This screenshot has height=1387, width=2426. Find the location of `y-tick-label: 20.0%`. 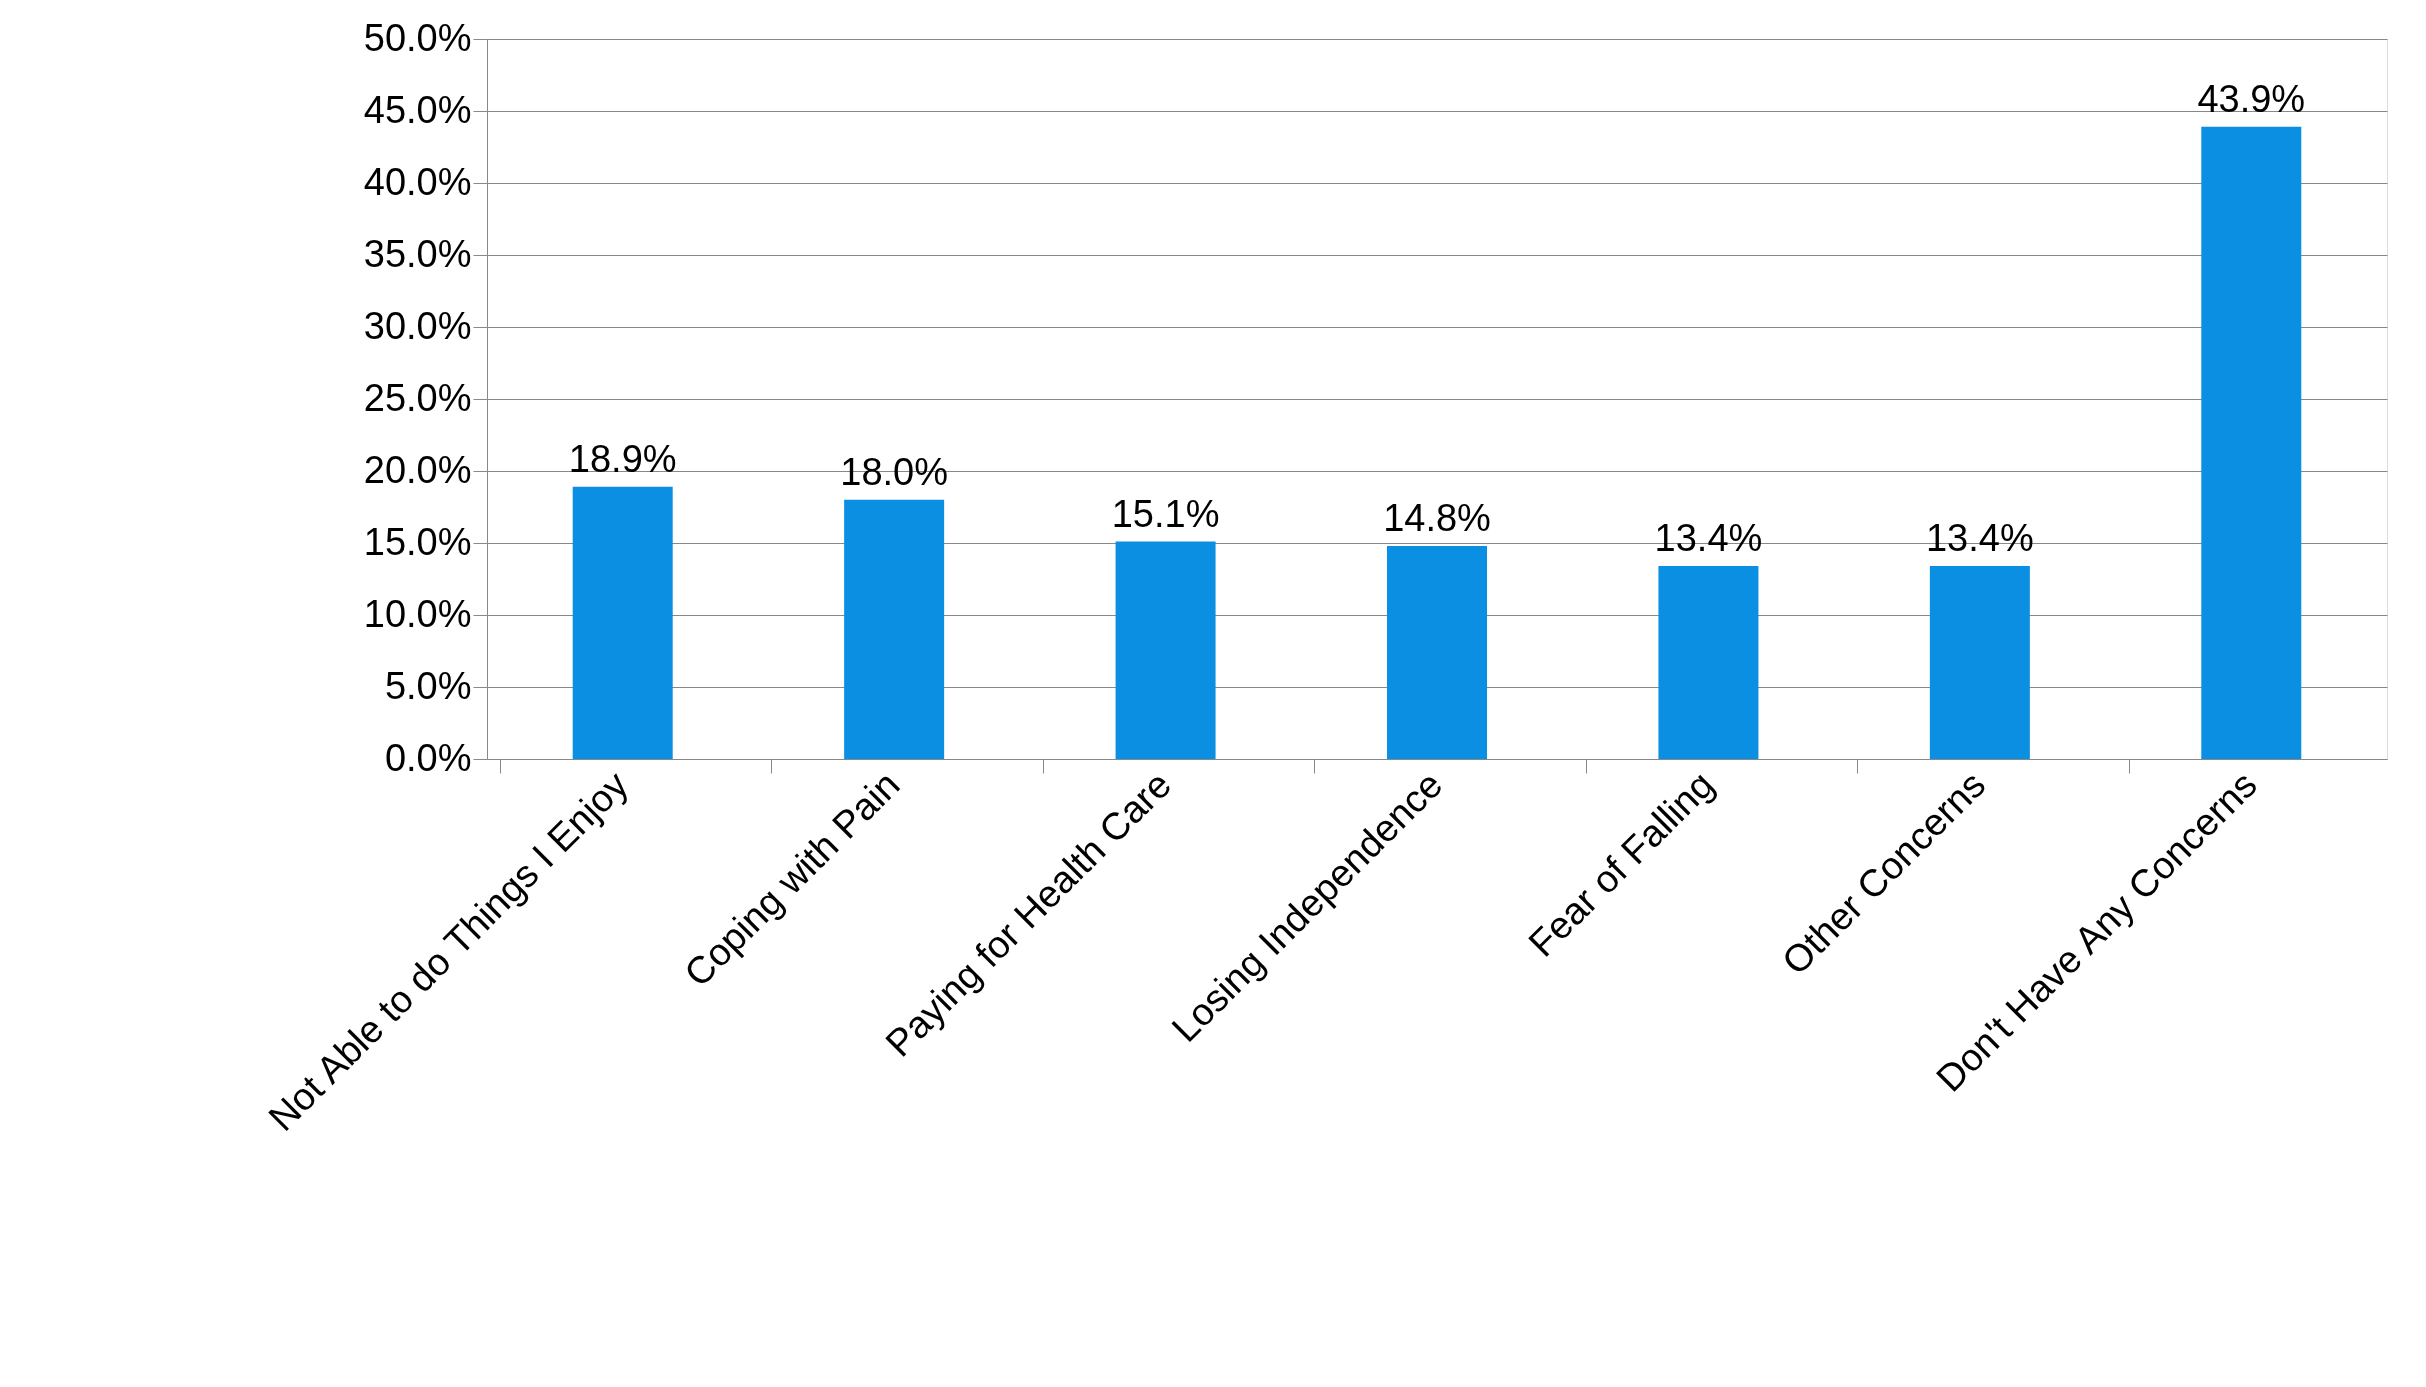

y-tick-label: 20.0% is located at coordinates (417, 469).